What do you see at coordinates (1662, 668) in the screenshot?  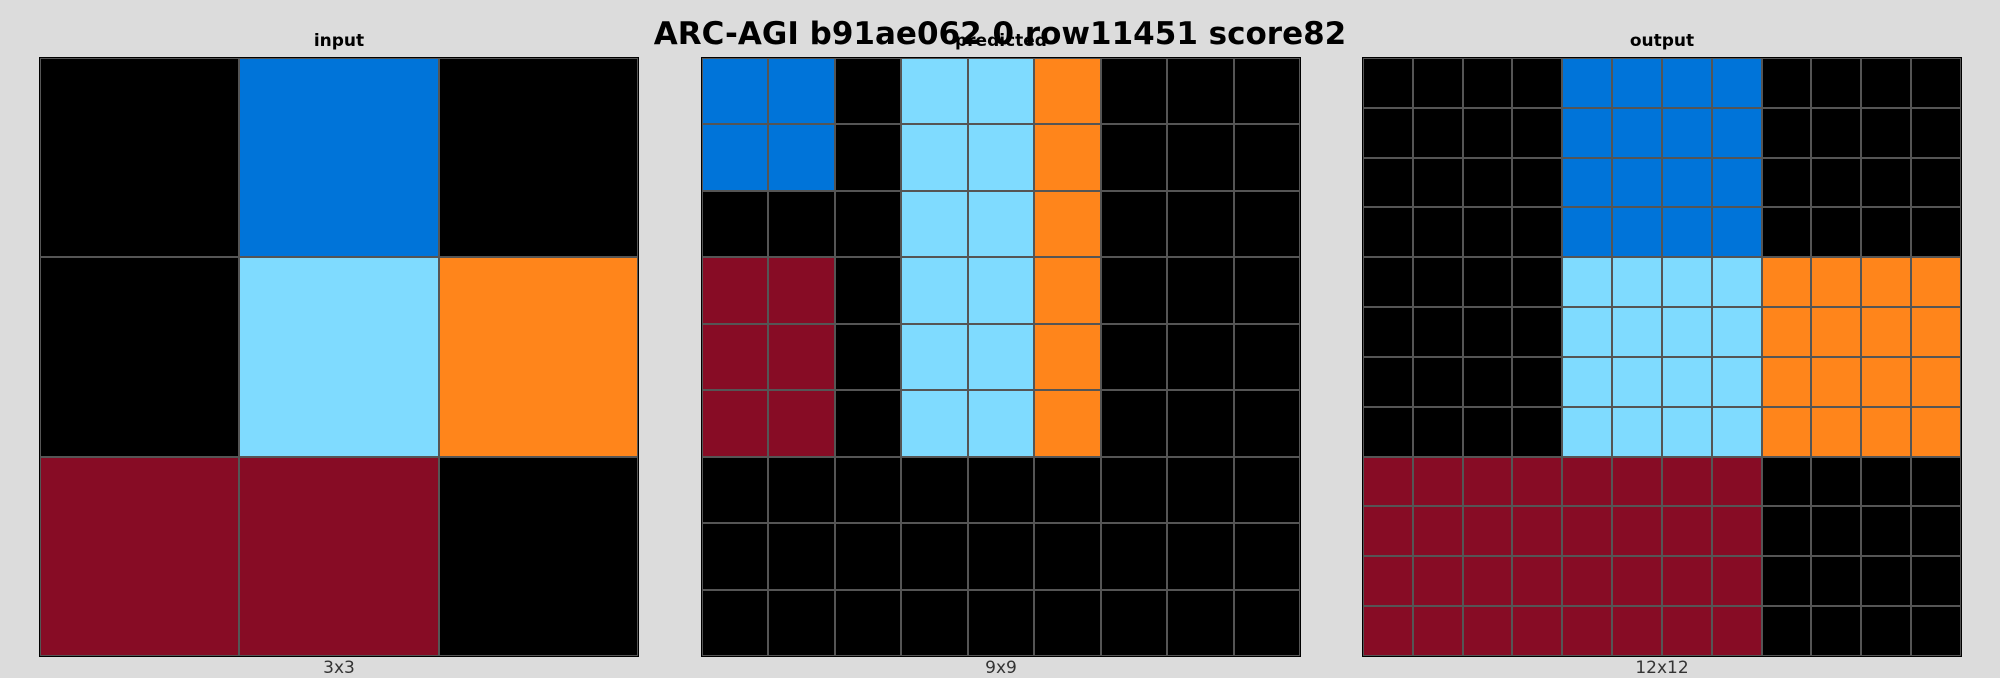 I see `panel-caption-output: 12x12` at bounding box center [1662, 668].